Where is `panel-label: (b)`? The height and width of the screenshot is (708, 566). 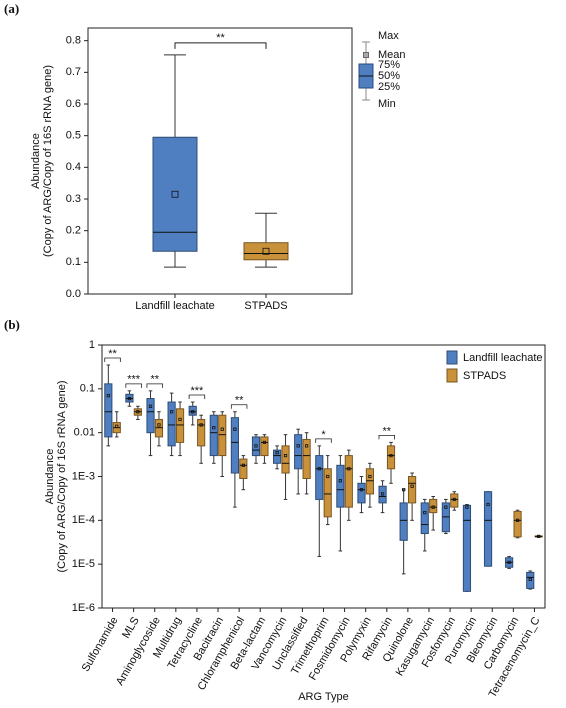 panel-label: (b) is located at coordinates (12, 324).